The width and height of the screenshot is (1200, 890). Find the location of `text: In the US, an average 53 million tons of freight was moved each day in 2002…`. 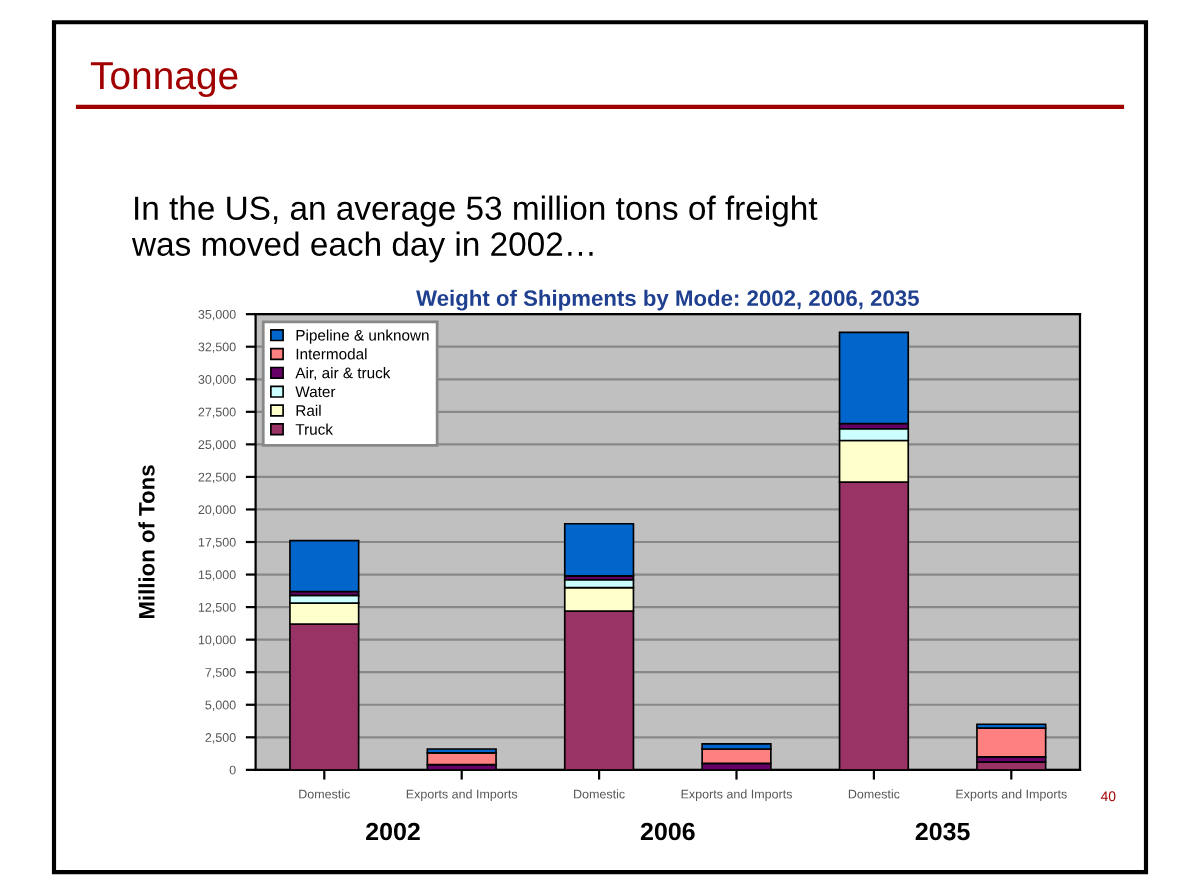

text: In the US, an average 53 million tons of freight was moved each day in 2002… is located at coordinates (474, 229).